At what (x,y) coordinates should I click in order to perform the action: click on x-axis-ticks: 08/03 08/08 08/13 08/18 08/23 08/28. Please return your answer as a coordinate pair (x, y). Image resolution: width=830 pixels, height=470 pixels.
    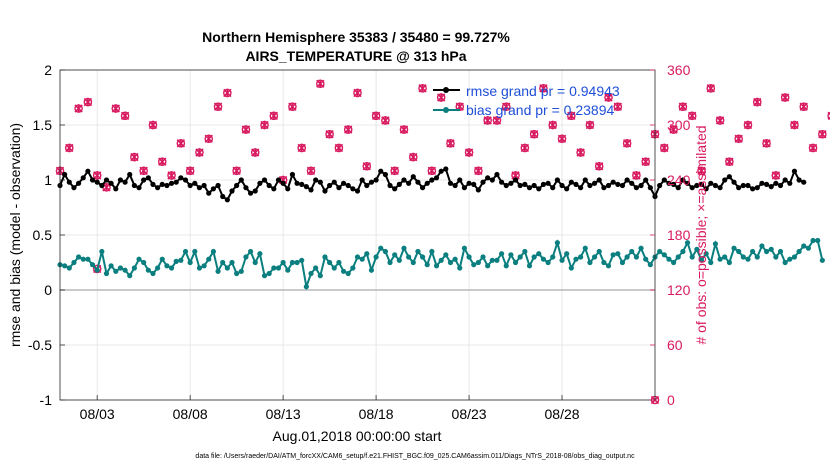
    Looking at the image, I should click on (330, 408).